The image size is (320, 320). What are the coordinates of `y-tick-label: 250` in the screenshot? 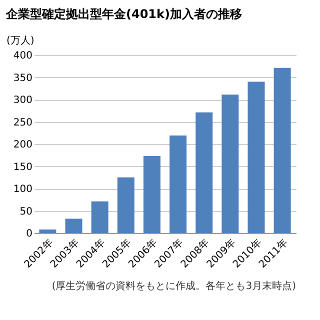 It's located at (22, 122).